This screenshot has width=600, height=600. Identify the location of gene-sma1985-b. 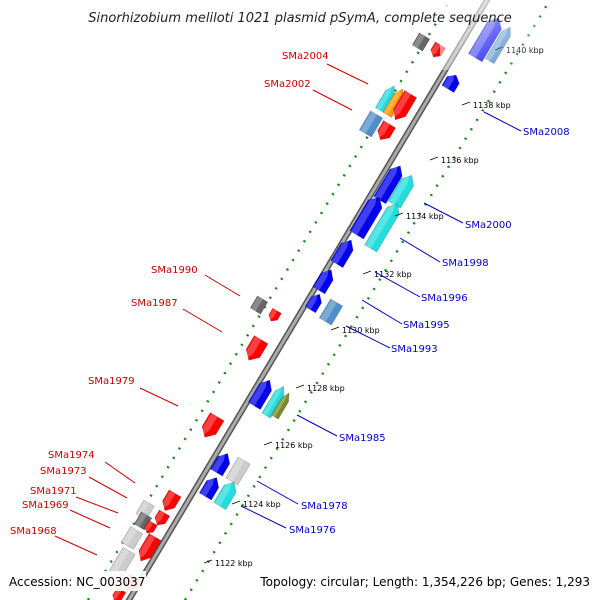
(274, 401).